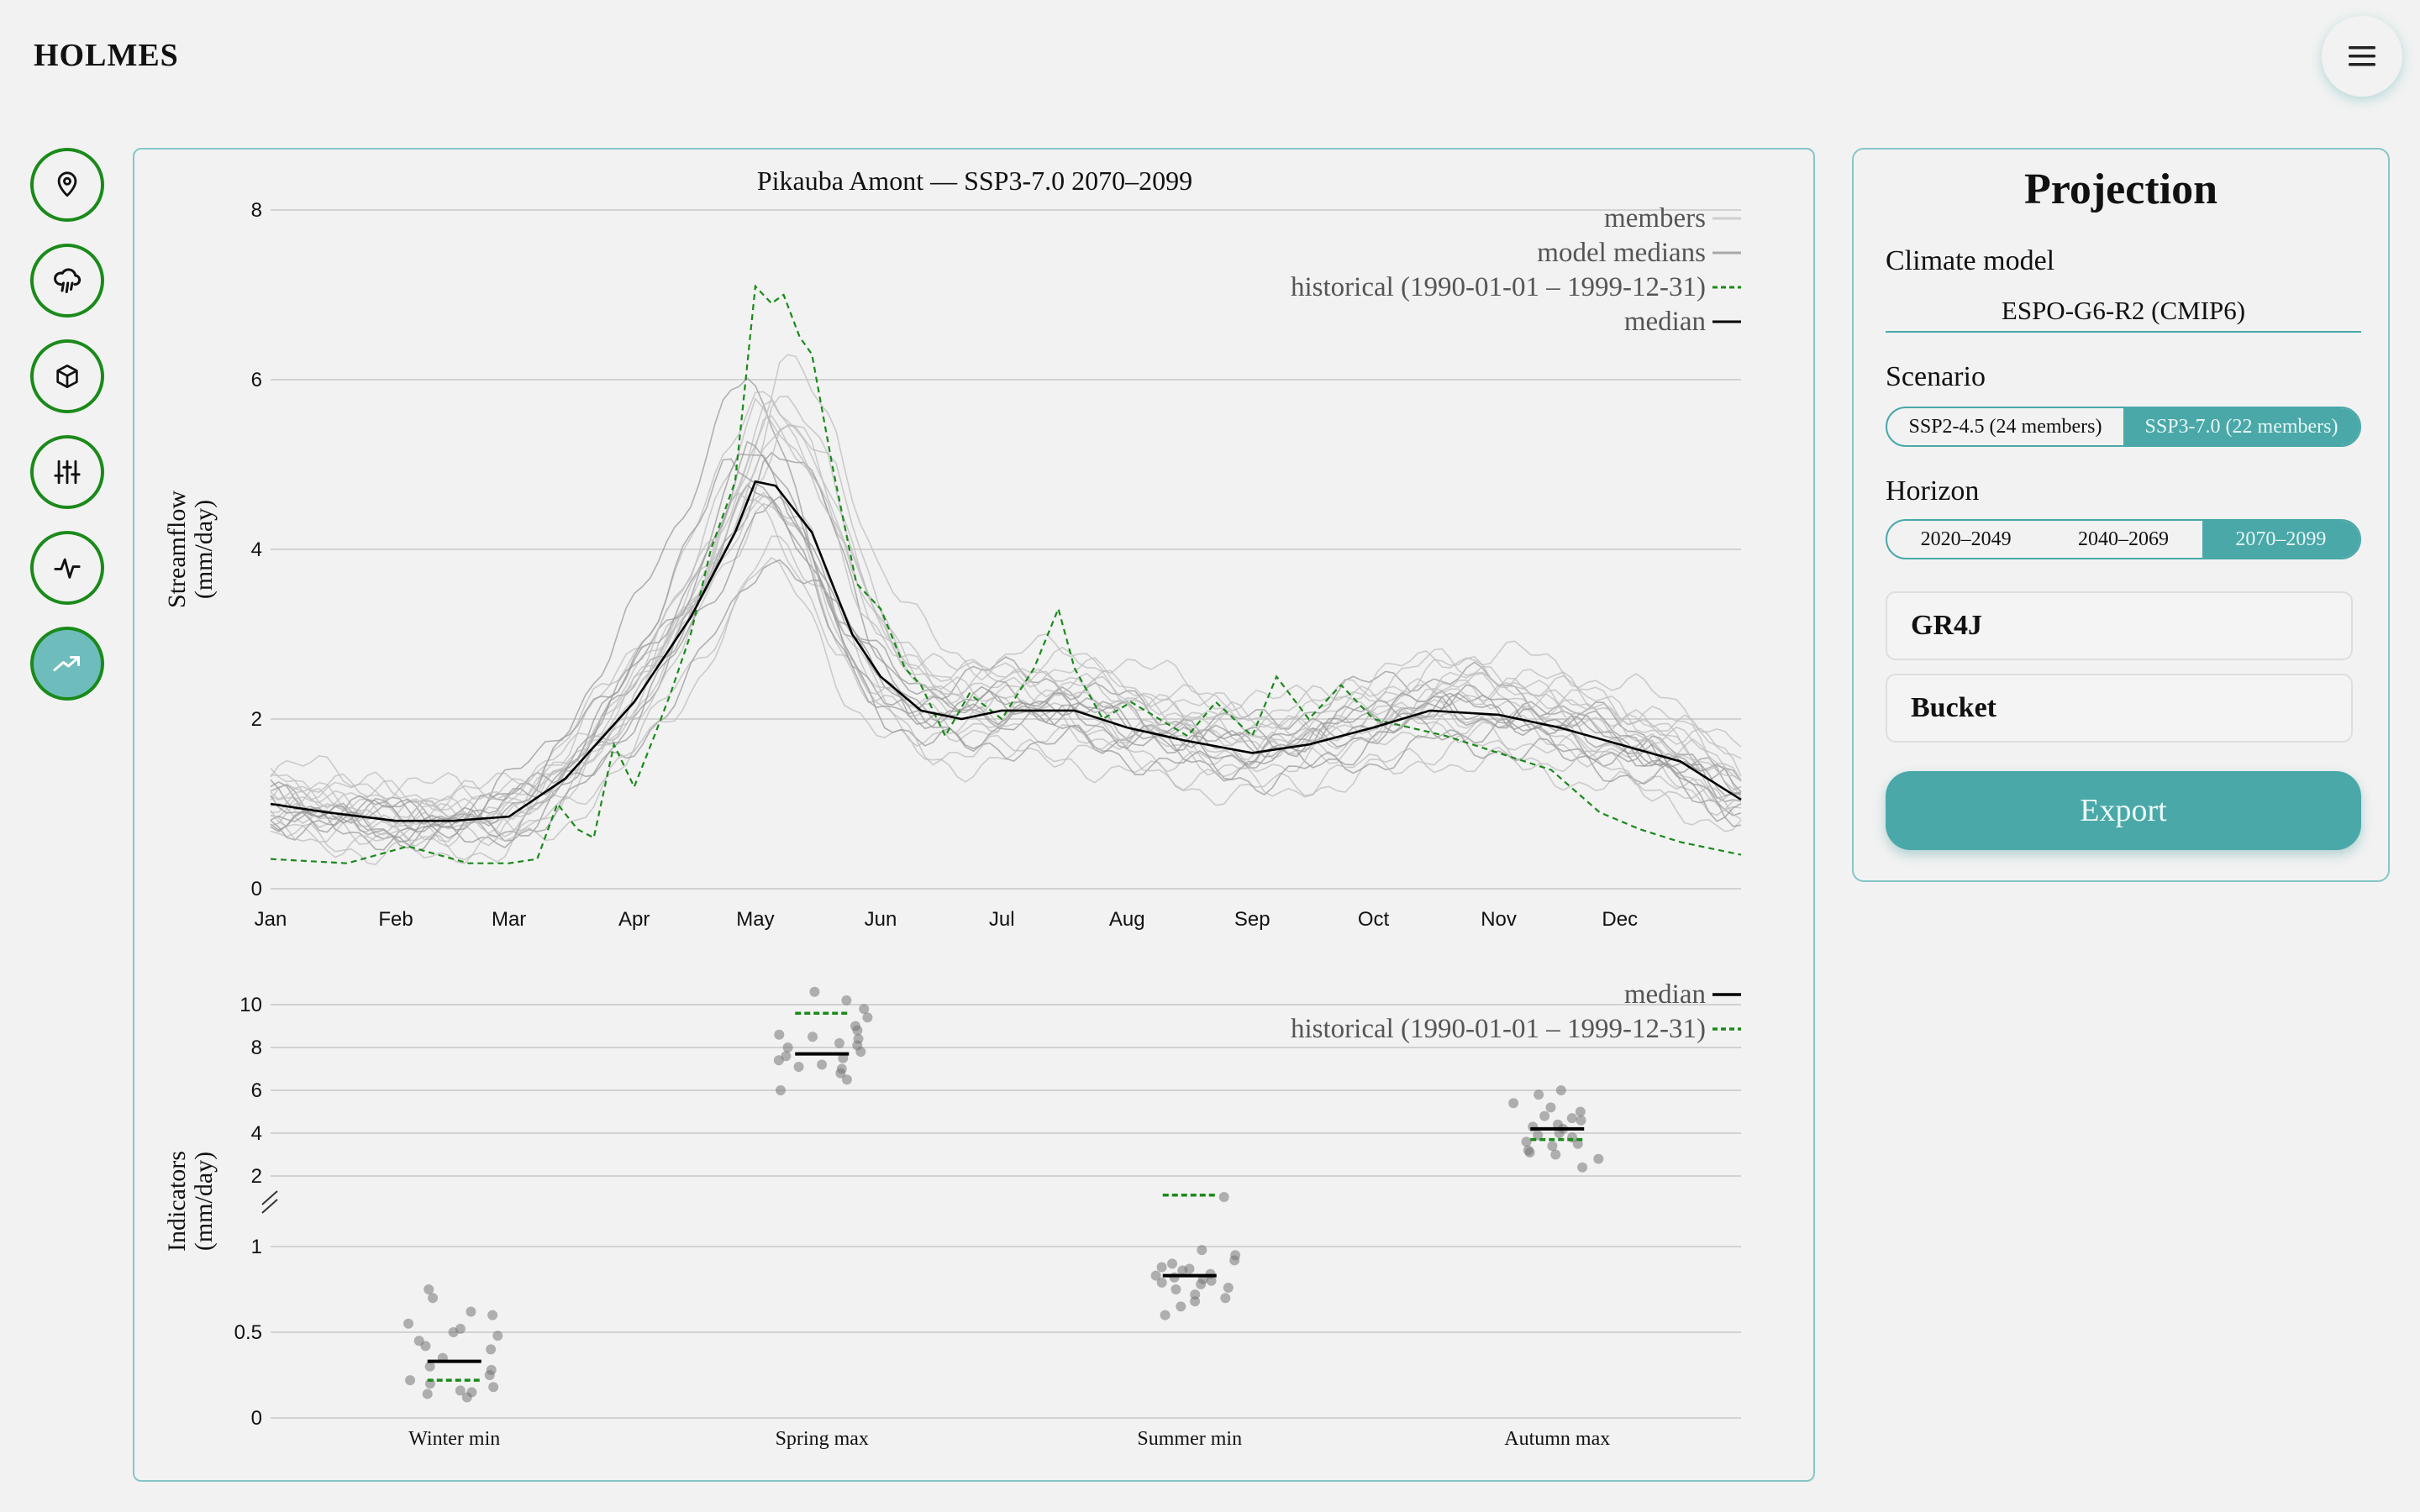  What do you see at coordinates (1374, 919) in the screenshot?
I see `x-tick-label: Oct` at bounding box center [1374, 919].